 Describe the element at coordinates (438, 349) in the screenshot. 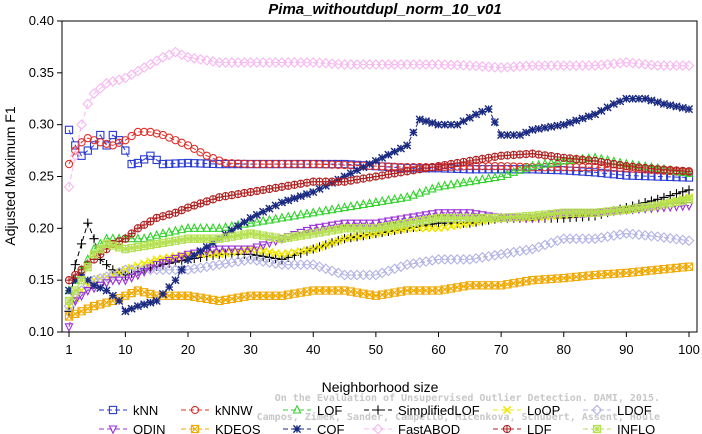

I see `x-tick-label: 60` at that location.